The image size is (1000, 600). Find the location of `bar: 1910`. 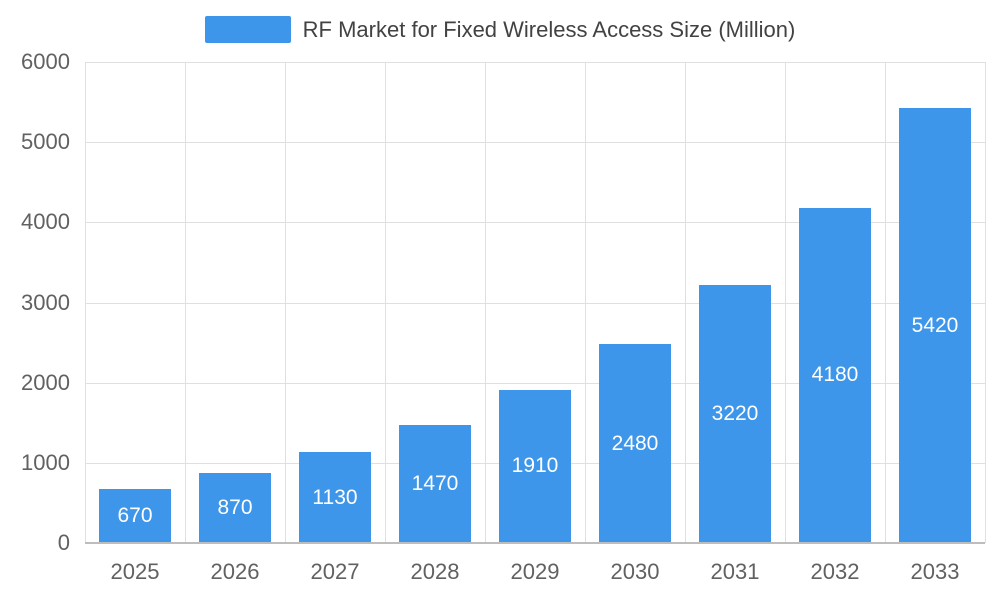

bar: 1910 is located at coordinates (535, 466).